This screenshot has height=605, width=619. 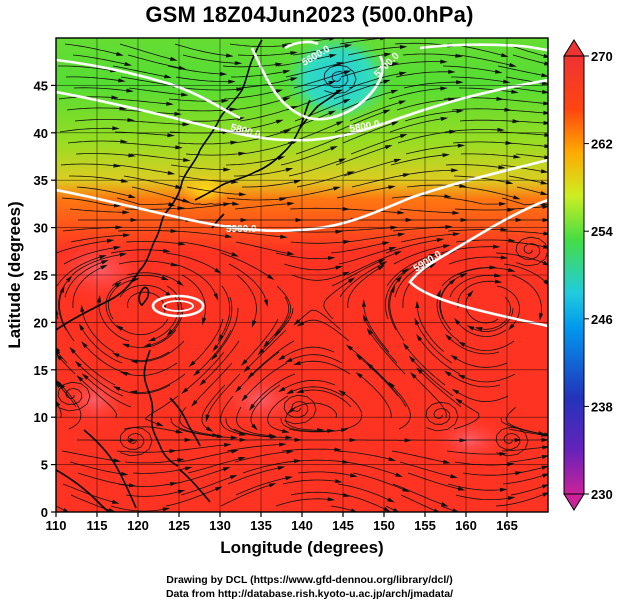 What do you see at coordinates (56, 525) in the screenshot?
I see `x-tick-label: 110` at bounding box center [56, 525].